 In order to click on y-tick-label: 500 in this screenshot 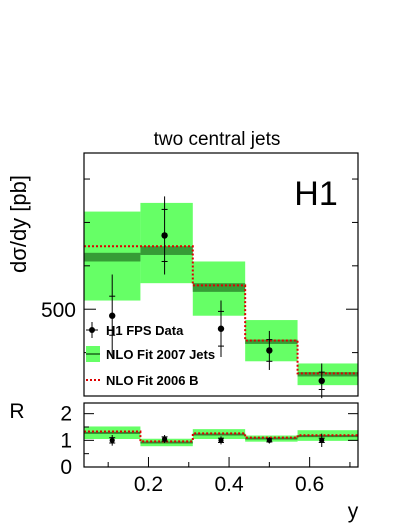, I will do `click(58, 310)`.